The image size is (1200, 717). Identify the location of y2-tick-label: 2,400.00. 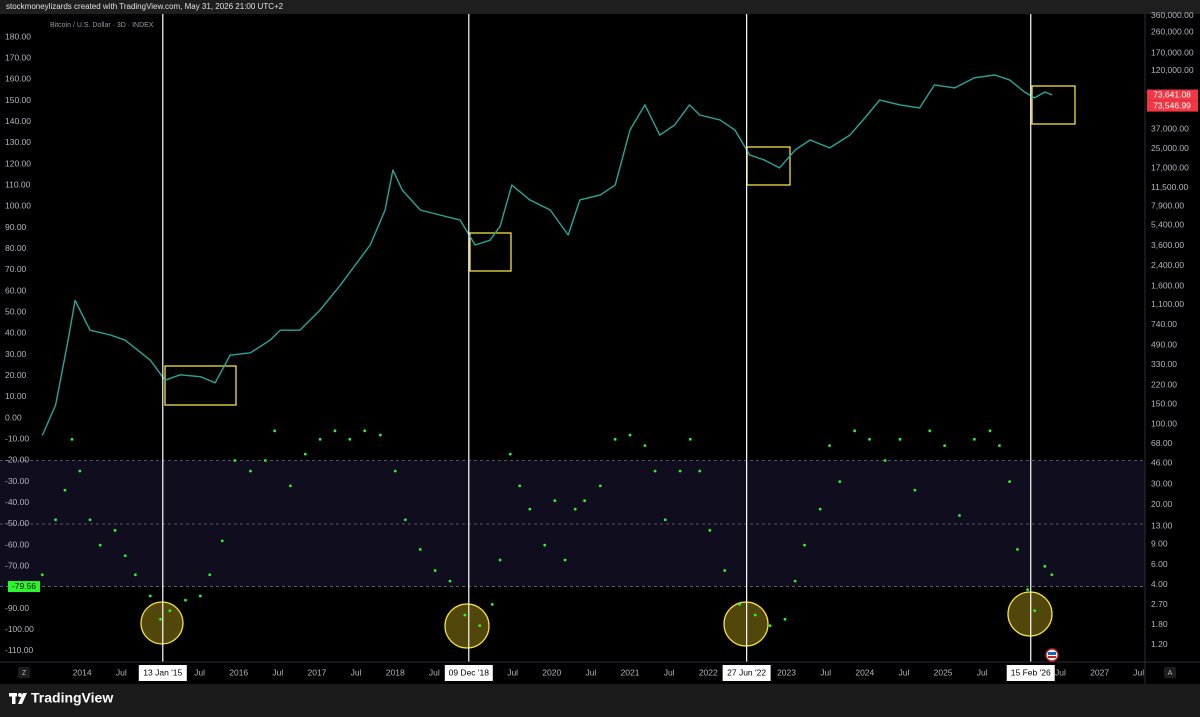
(1167, 265).